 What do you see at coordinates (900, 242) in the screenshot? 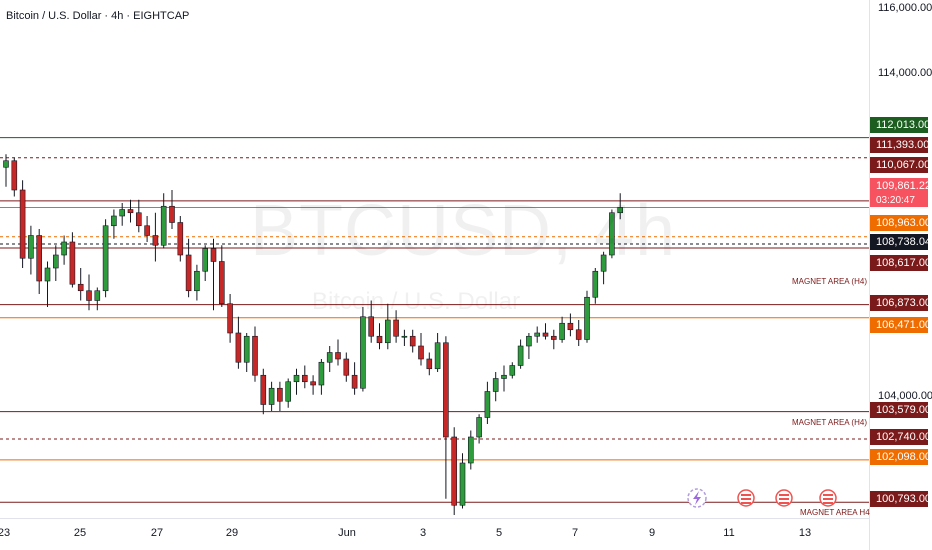
I see `crosshair-price-label: 108,738.04` at bounding box center [900, 242].